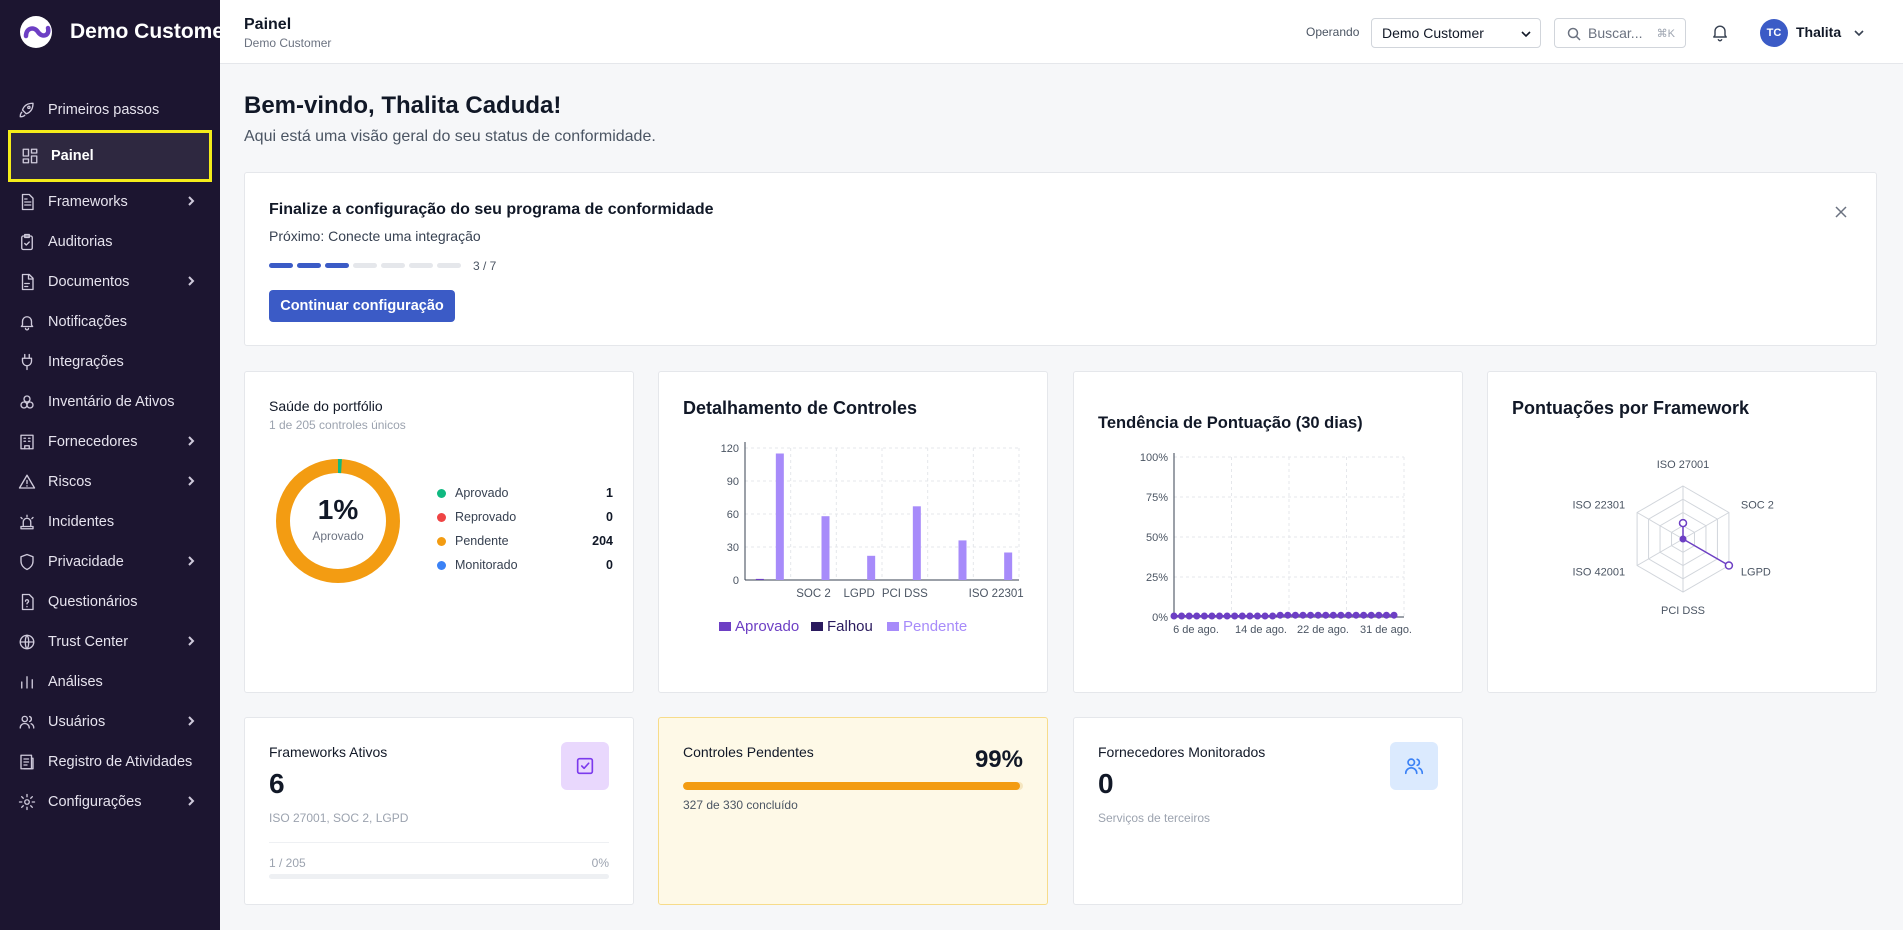 The width and height of the screenshot is (1903, 930). Describe the element at coordinates (375, 236) in the screenshot. I see `setup-next-step: Próximo: Conecte uma integração` at that location.